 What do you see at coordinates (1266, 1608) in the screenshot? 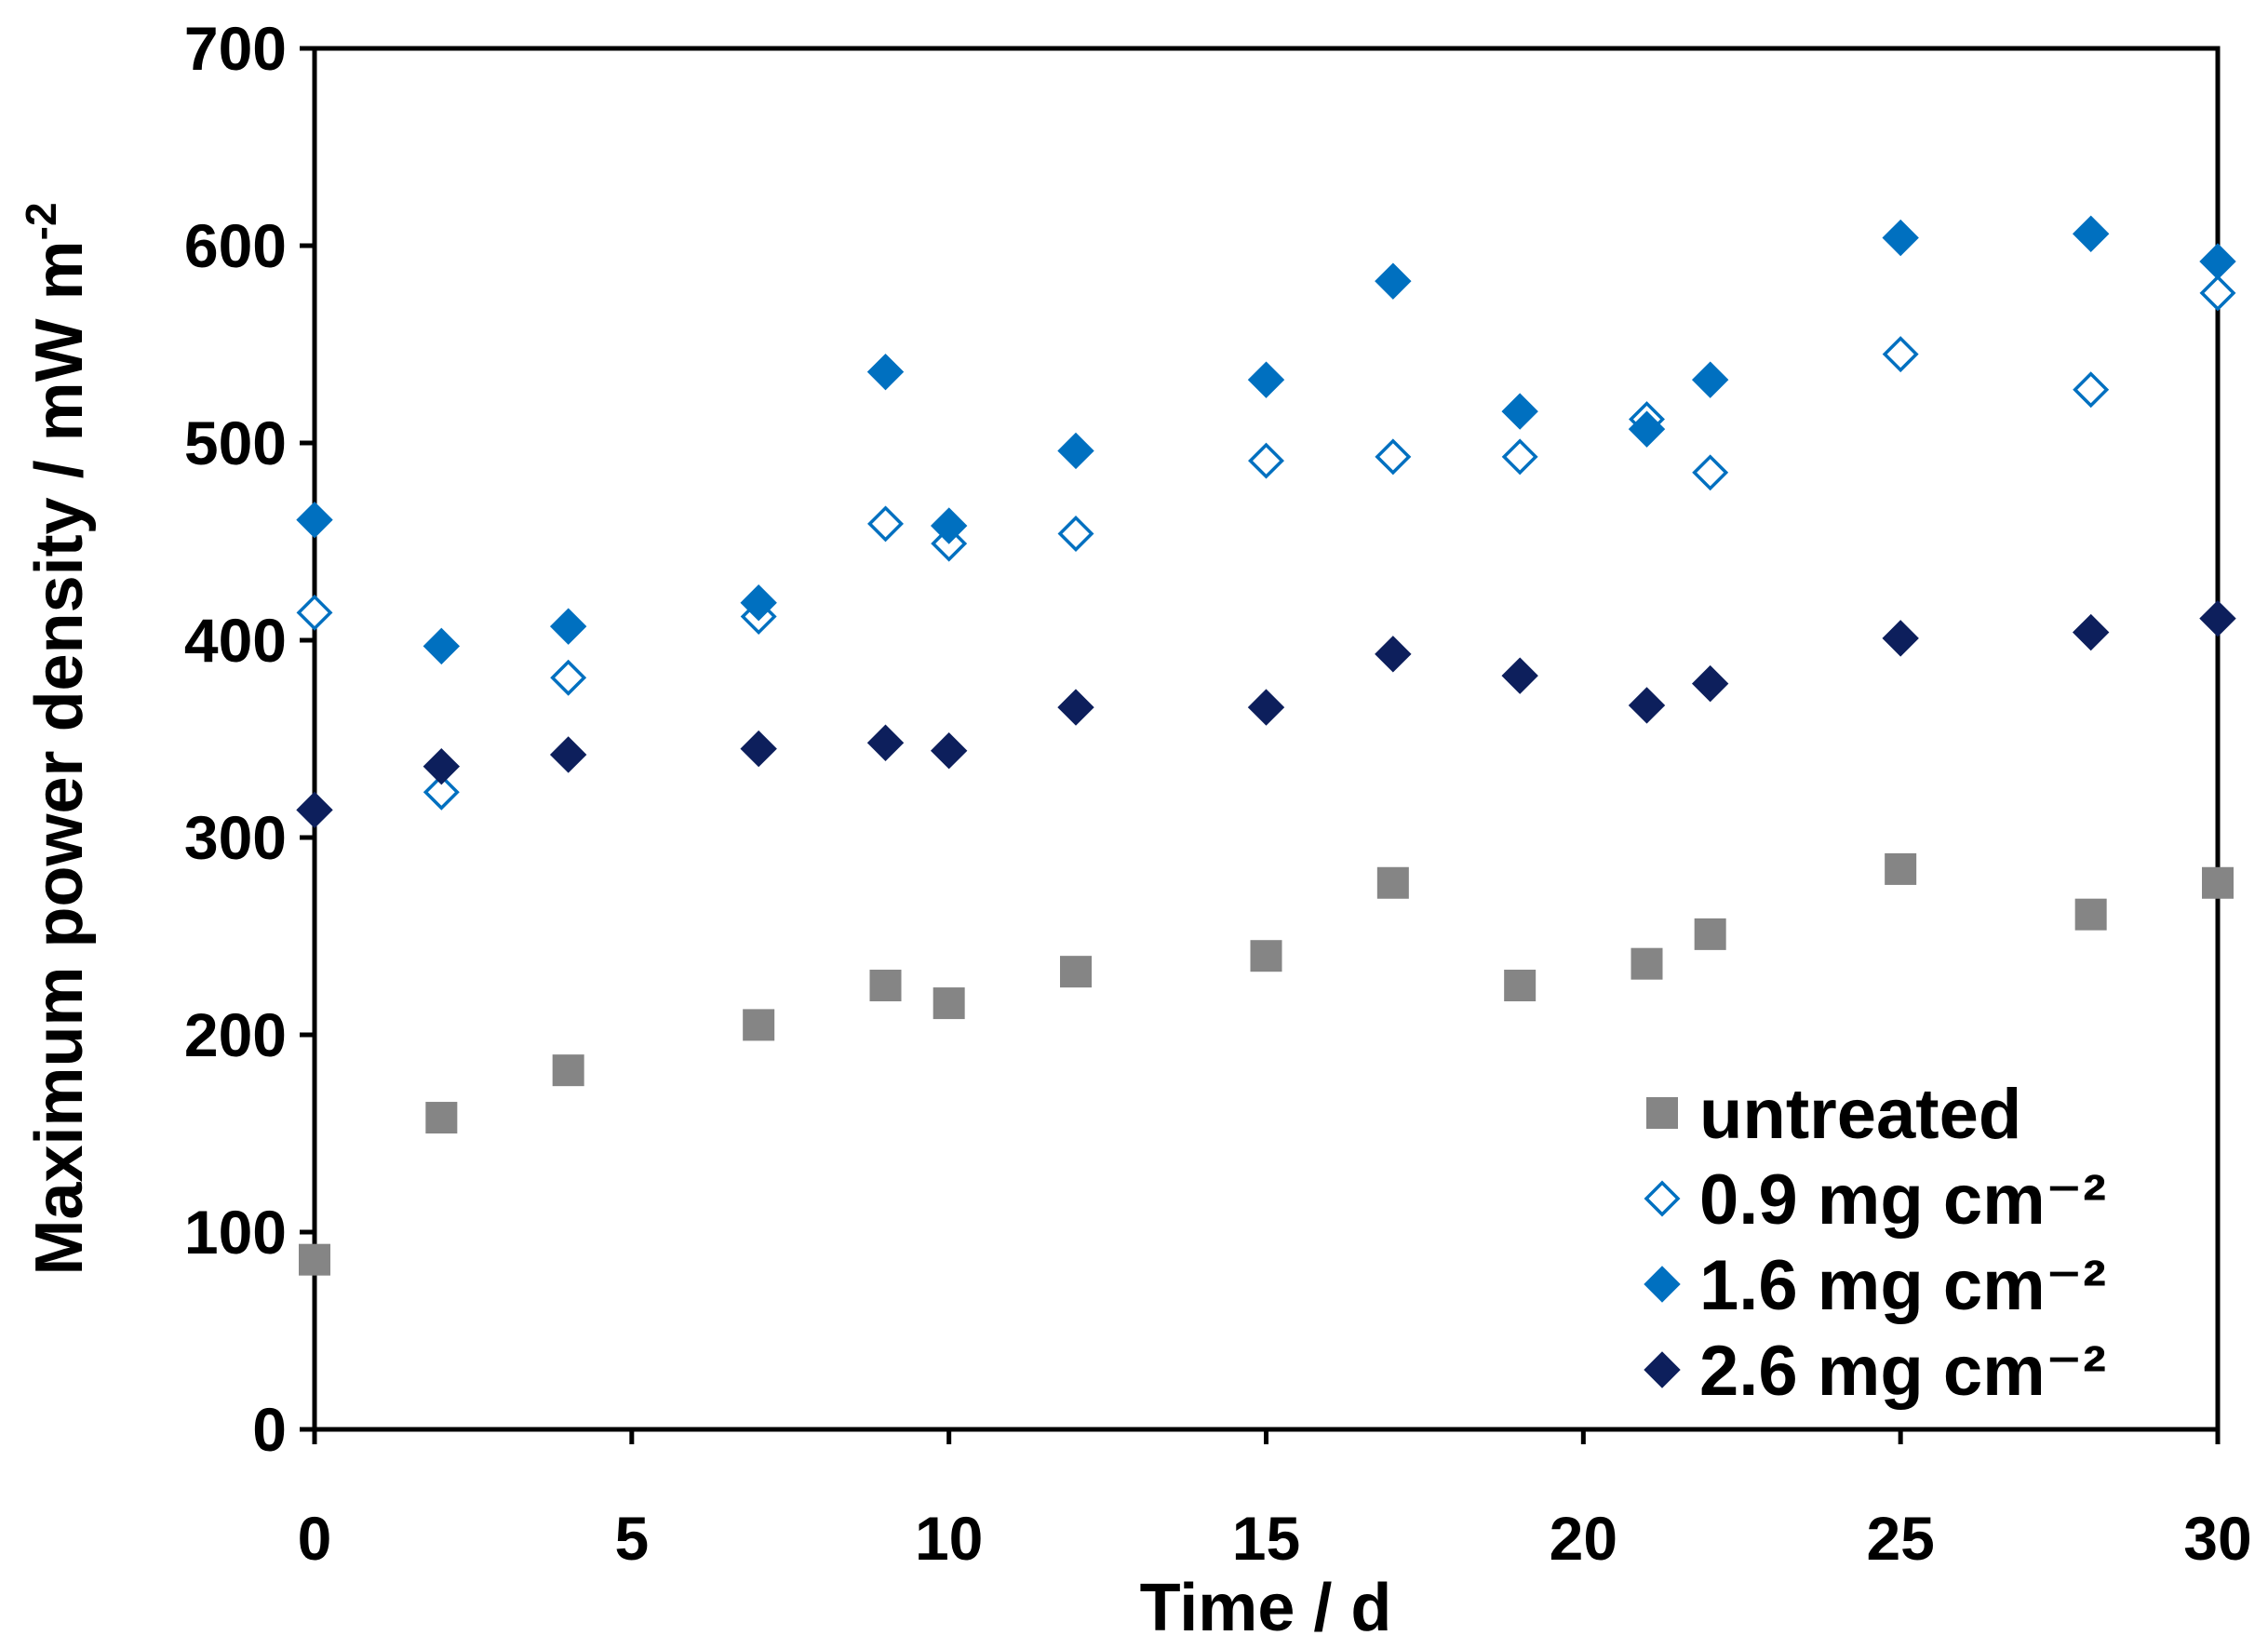
I see `x-axis-title: Time / d` at bounding box center [1266, 1608].